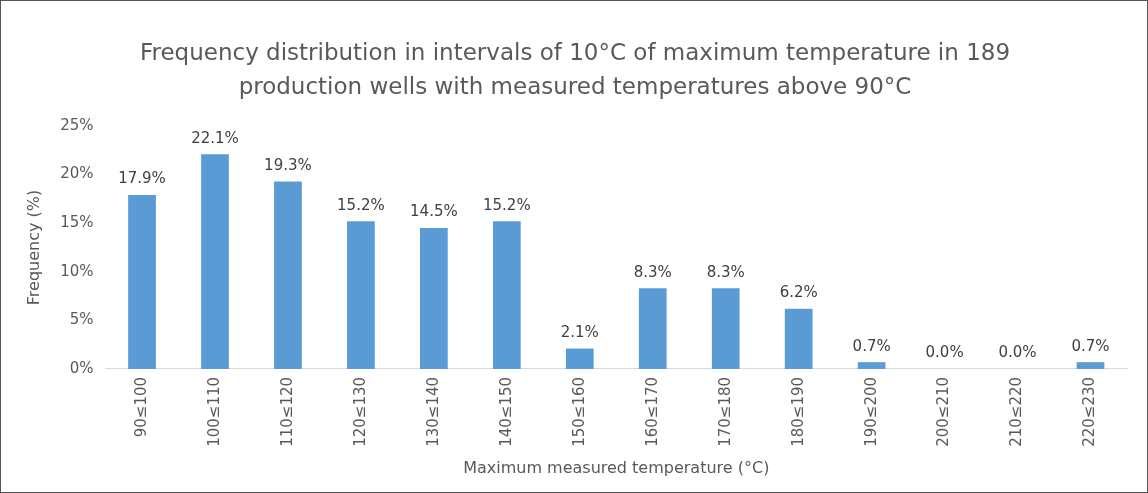 The width and height of the screenshot is (1148, 493). Describe the element at coordinates (651, 411) in the screenshot. I see `x-tick-label: 160≤170` at that location.